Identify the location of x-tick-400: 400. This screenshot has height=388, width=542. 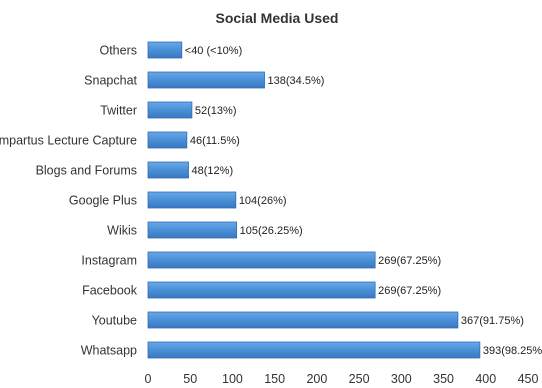
(485, 379).